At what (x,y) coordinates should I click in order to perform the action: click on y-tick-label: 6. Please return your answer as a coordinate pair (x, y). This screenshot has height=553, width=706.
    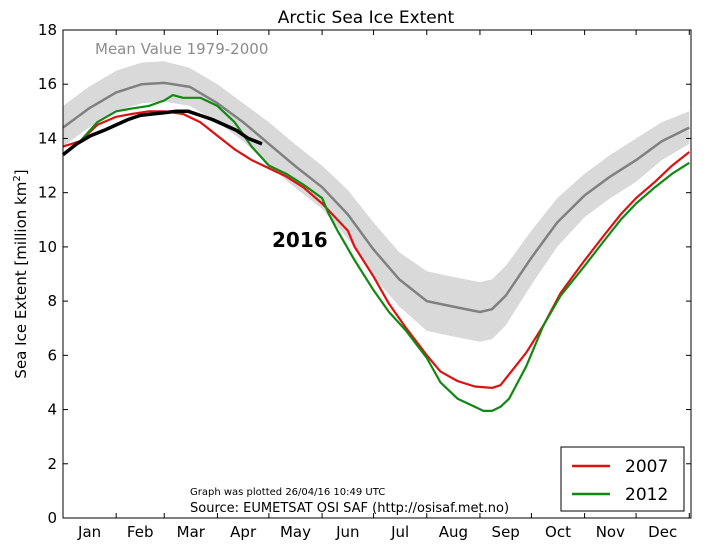
    Looking at the image, I should click on (52, 355).